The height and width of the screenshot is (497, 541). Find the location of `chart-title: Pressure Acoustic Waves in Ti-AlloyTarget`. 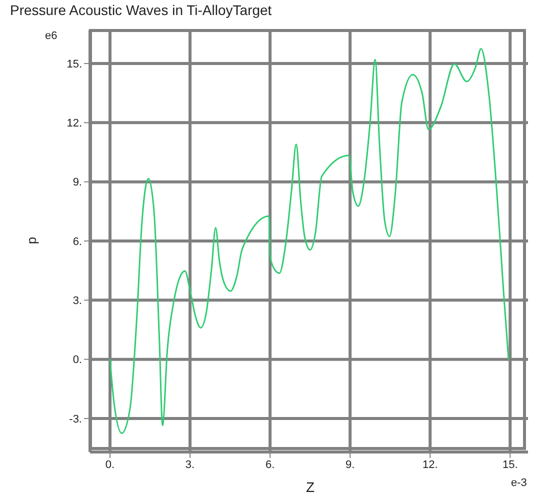

chart-title: Pressure Acoustic Waves in Ti-AlloyTarget is located at coordinates (141, 10).